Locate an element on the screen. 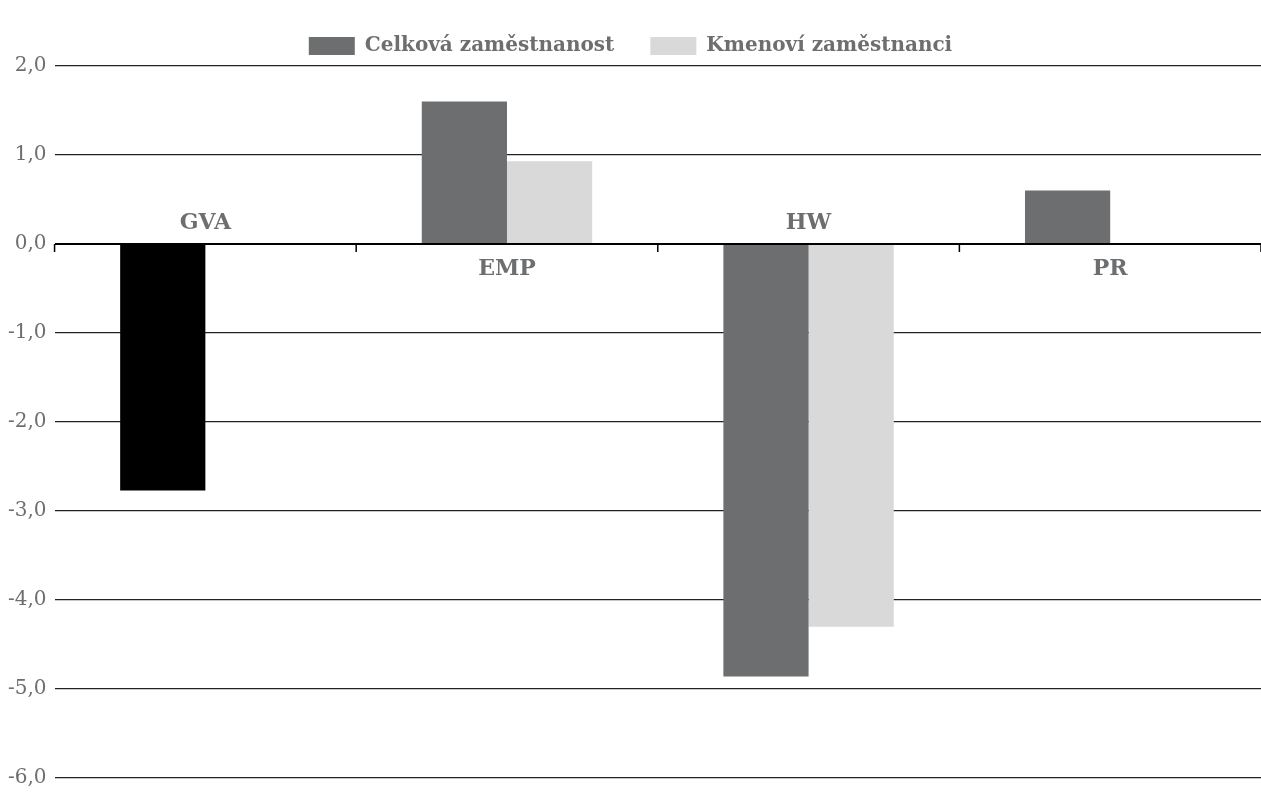 The image size is (1261, 798). y-tick-label: -6,0 is located at coordinates (27, 776).